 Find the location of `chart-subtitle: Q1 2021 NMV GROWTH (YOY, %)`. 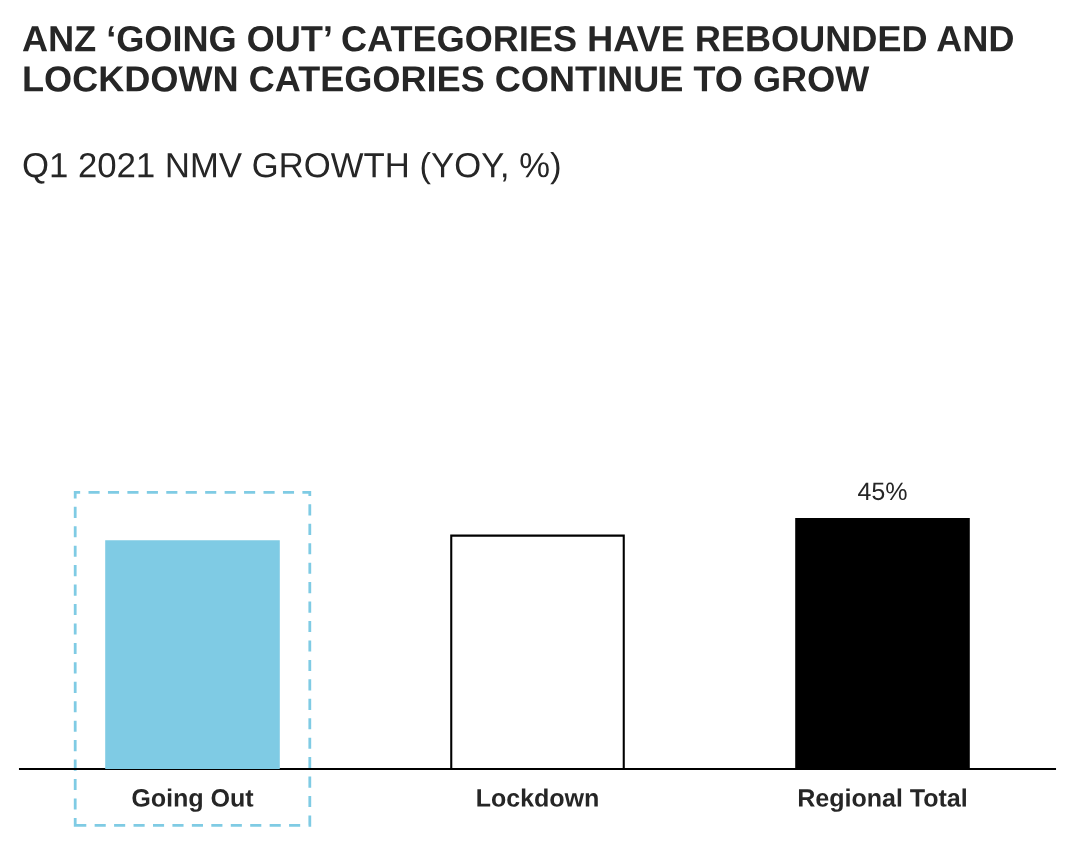

chart-subtitle: Q1 2021 NMV GROWTH (YOY, %) is located at coordinates (291, 168).